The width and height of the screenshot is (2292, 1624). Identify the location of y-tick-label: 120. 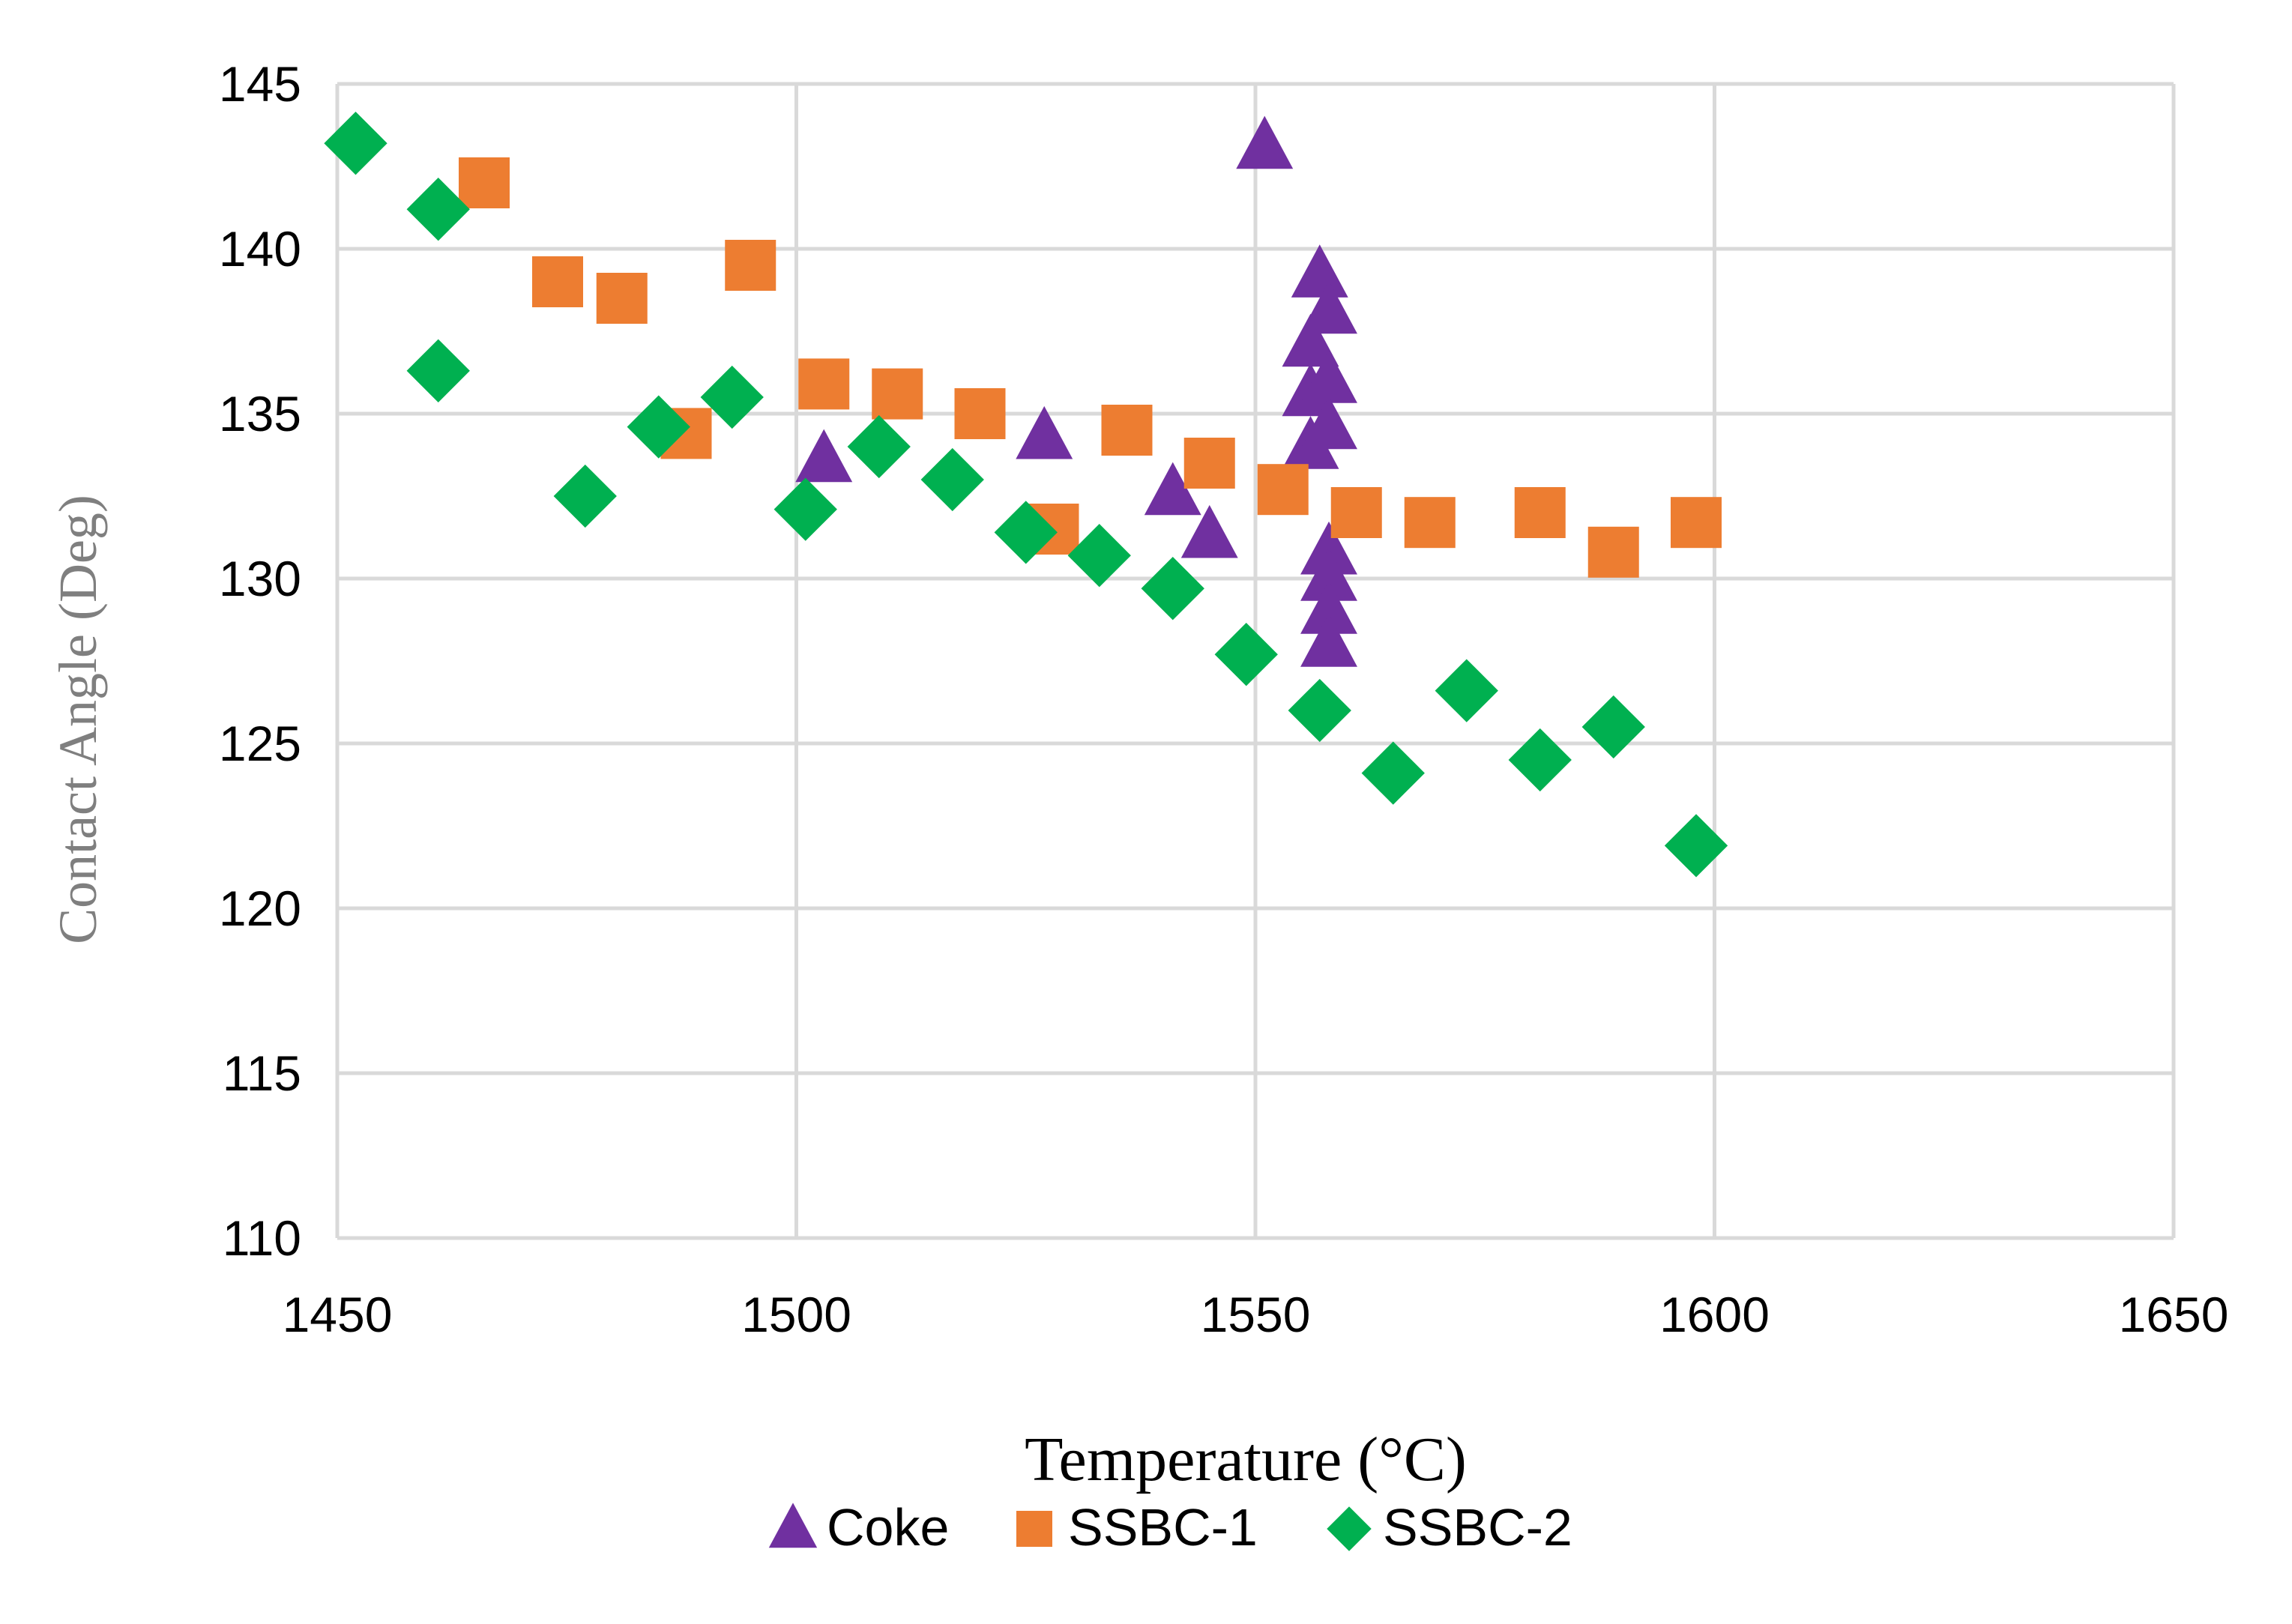
(260, 908).